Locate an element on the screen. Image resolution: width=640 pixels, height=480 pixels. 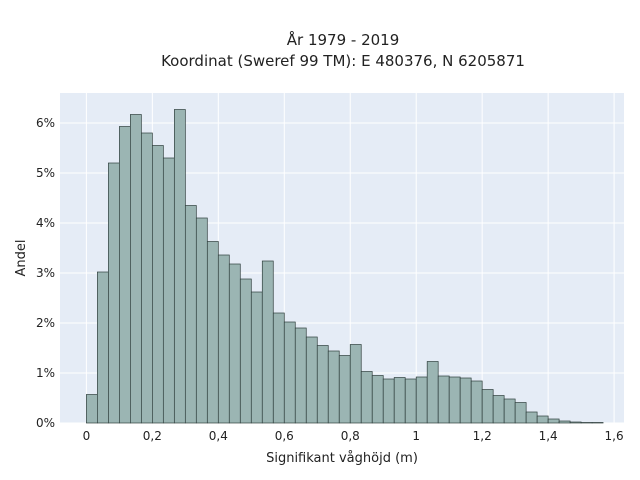
y-tick-label: 3% is located at coordinates (45, 273).